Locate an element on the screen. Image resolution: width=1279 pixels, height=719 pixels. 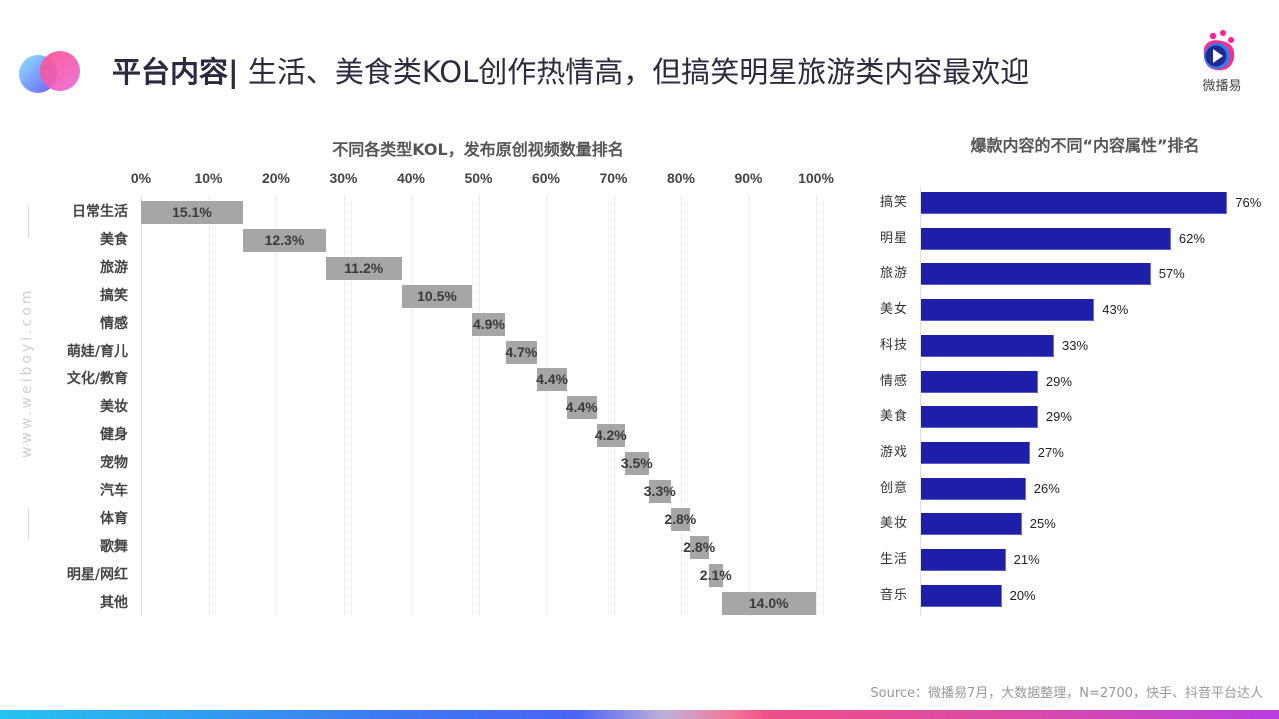
category-label: 美食 is located at coordinates (114, 239).